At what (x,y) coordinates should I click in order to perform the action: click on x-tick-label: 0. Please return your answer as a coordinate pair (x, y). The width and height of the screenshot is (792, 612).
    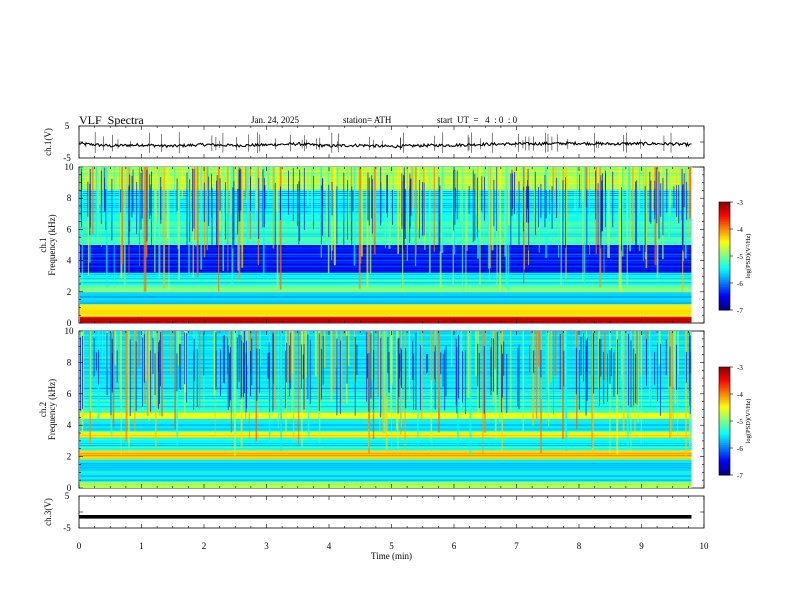
    Looking at the image, I should click on (79, 546).